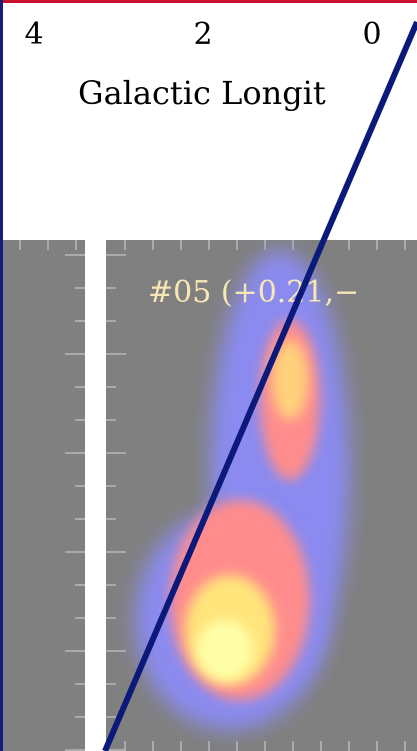 The image size is (417, 751). Describe the element at coordinates (208, 1) in the screenshot. I see `top-border` at that location.